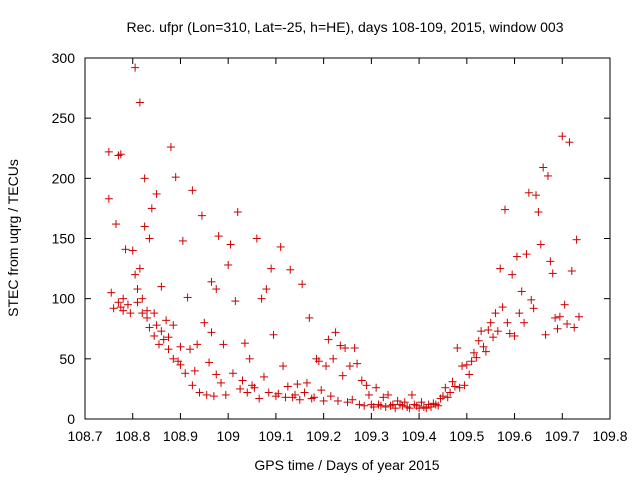 The image size is (640, 480). What do you see at coordinates (64, 58) in the screenshot?
I see `y-tick-label: 300` at bounding box center [64, 58].